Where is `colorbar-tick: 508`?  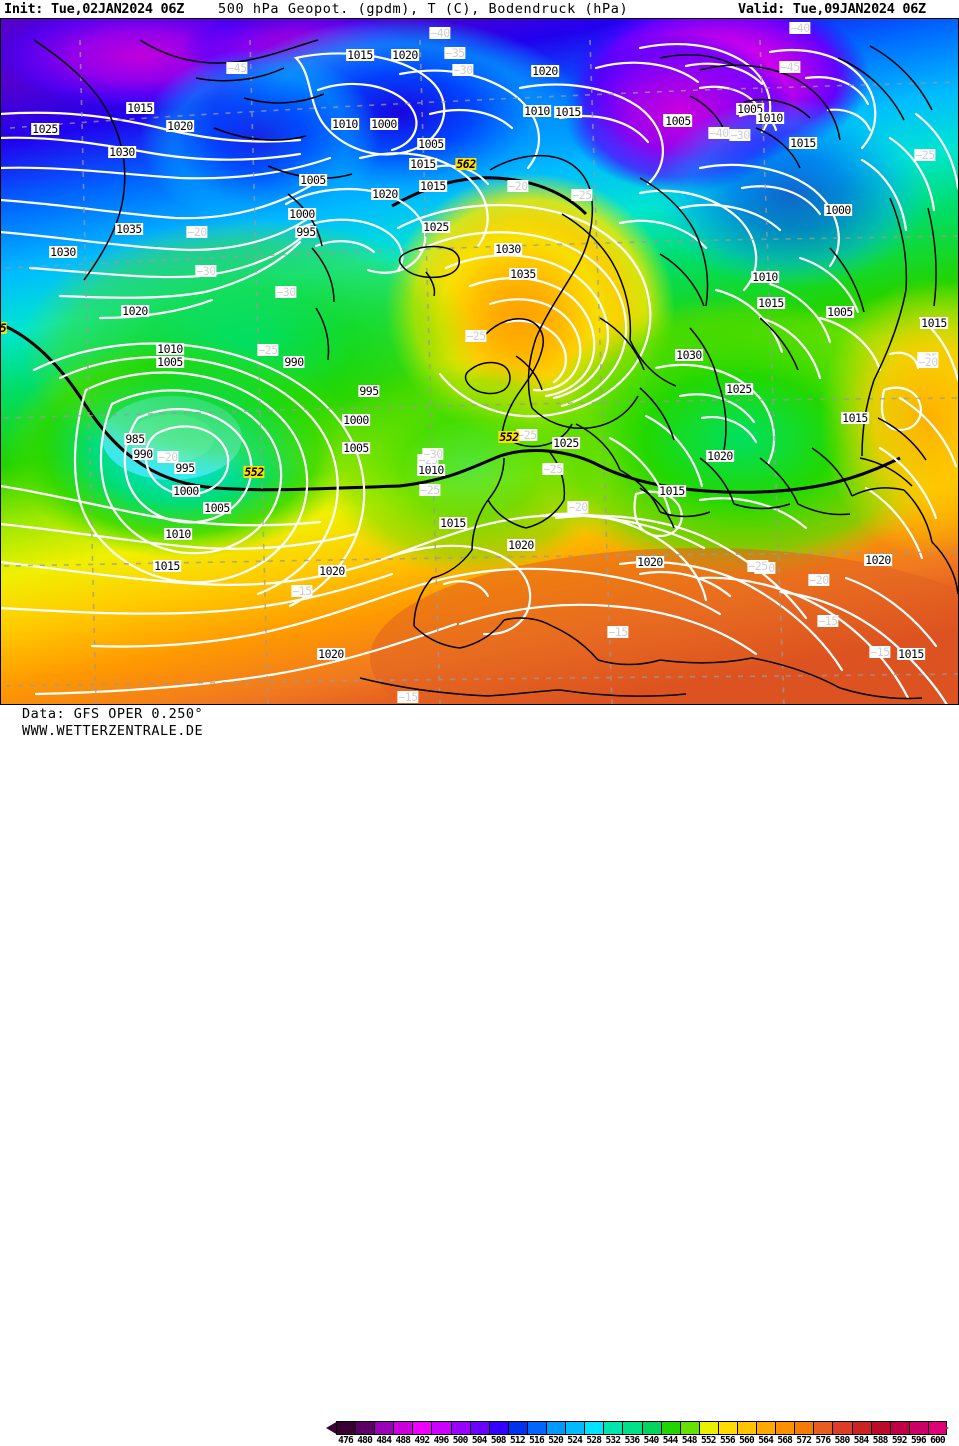
colorbar-tick: 508 is located at coordinates (498, 1440).